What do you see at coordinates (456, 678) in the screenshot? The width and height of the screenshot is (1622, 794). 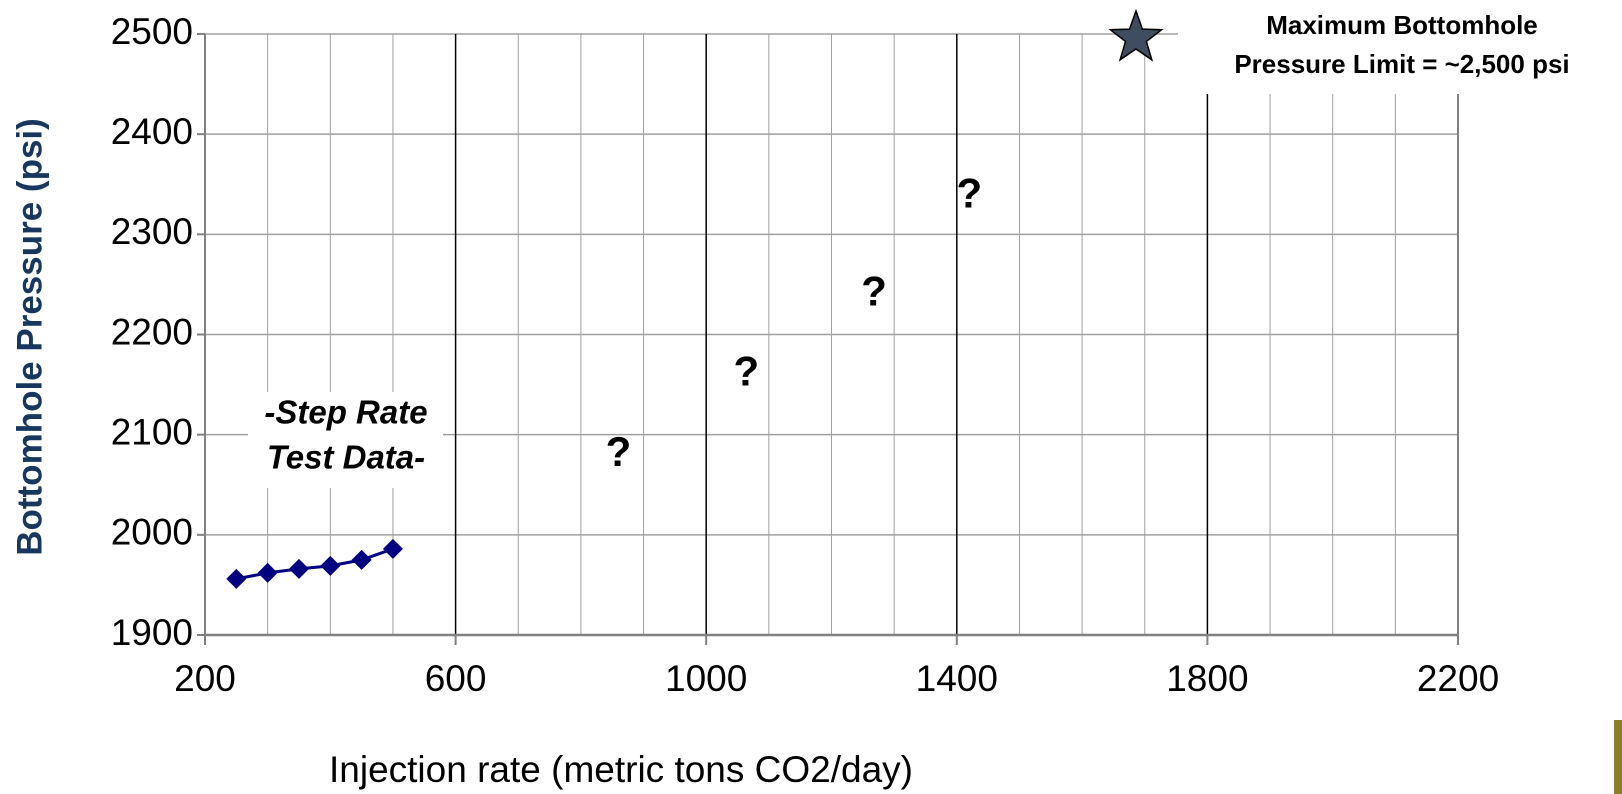 I see `x-tick-label: 600` at bounding box center [456, 678].